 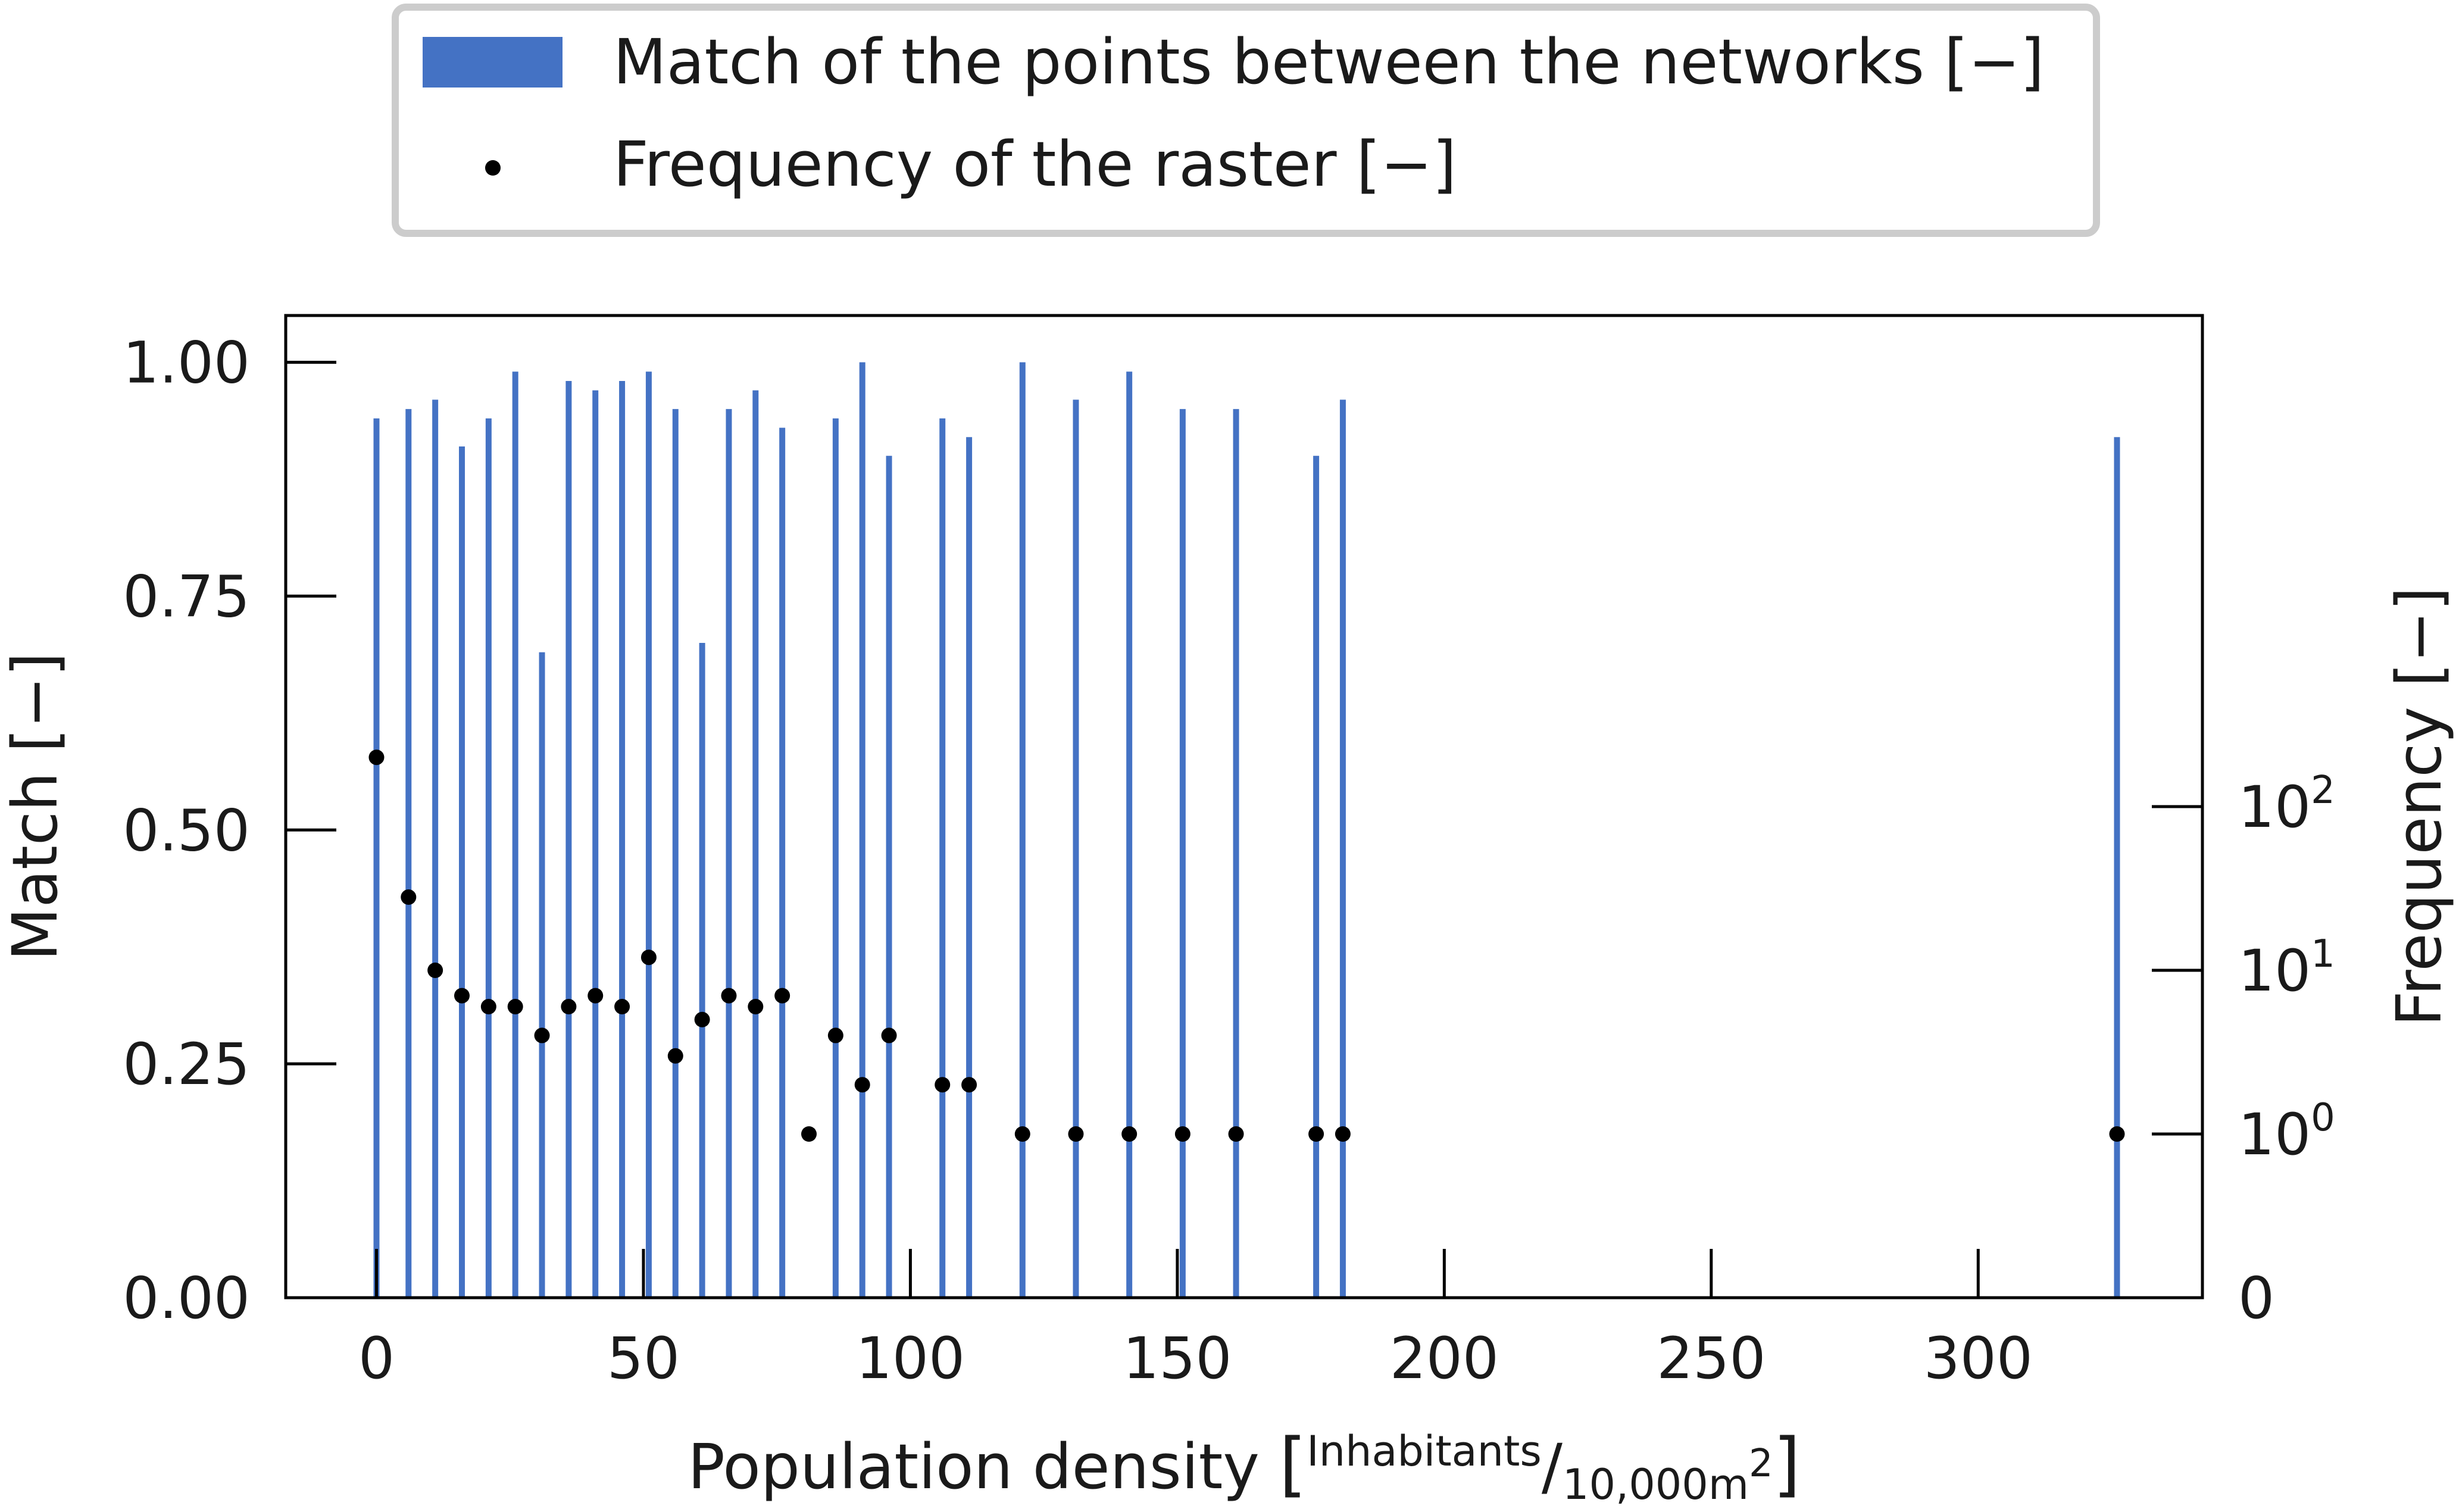 I want to click on x-axis-label-main: Population density, so click(x=983, y=1466).